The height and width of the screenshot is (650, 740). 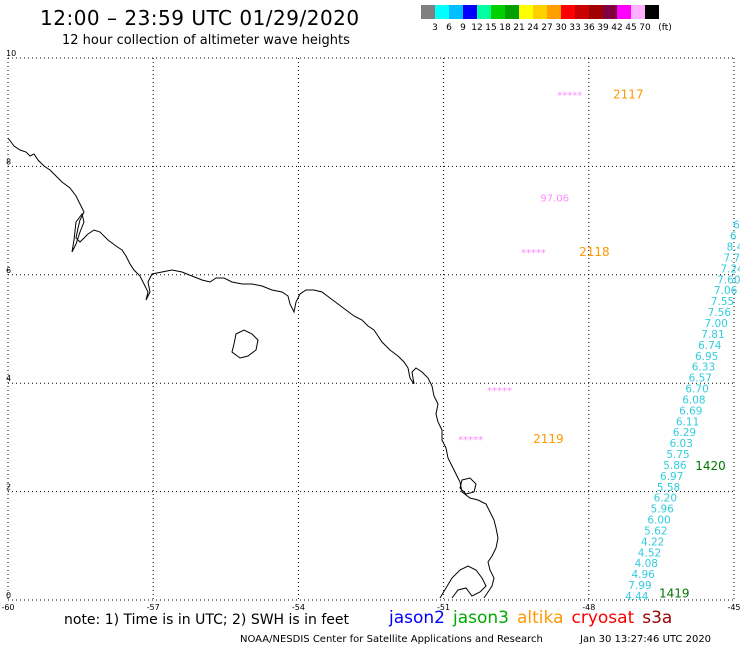 What do you see at coordinates (720, 313) in the screenshot?
I see `s3a-wave-height-value: 7.56` at bounding box center [720, 313].